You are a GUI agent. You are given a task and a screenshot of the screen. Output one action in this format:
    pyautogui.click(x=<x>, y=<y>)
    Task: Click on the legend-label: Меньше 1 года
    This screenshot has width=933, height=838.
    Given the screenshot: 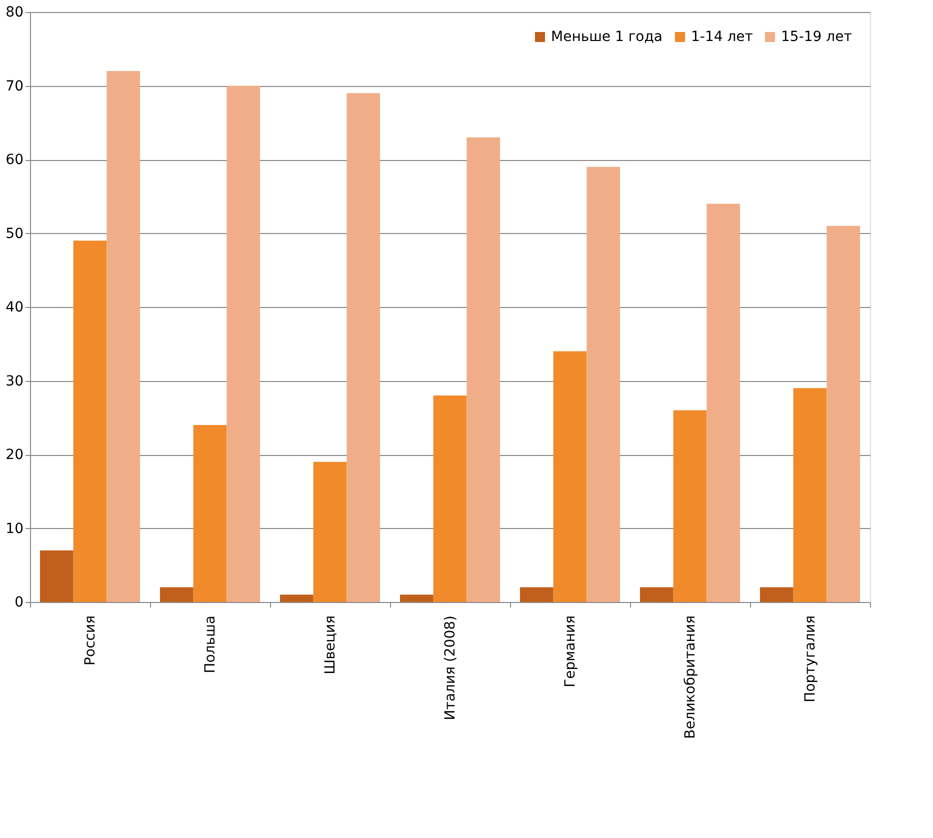 What is the action you would take?
    pyautogui.click(x=607, y=37)
    